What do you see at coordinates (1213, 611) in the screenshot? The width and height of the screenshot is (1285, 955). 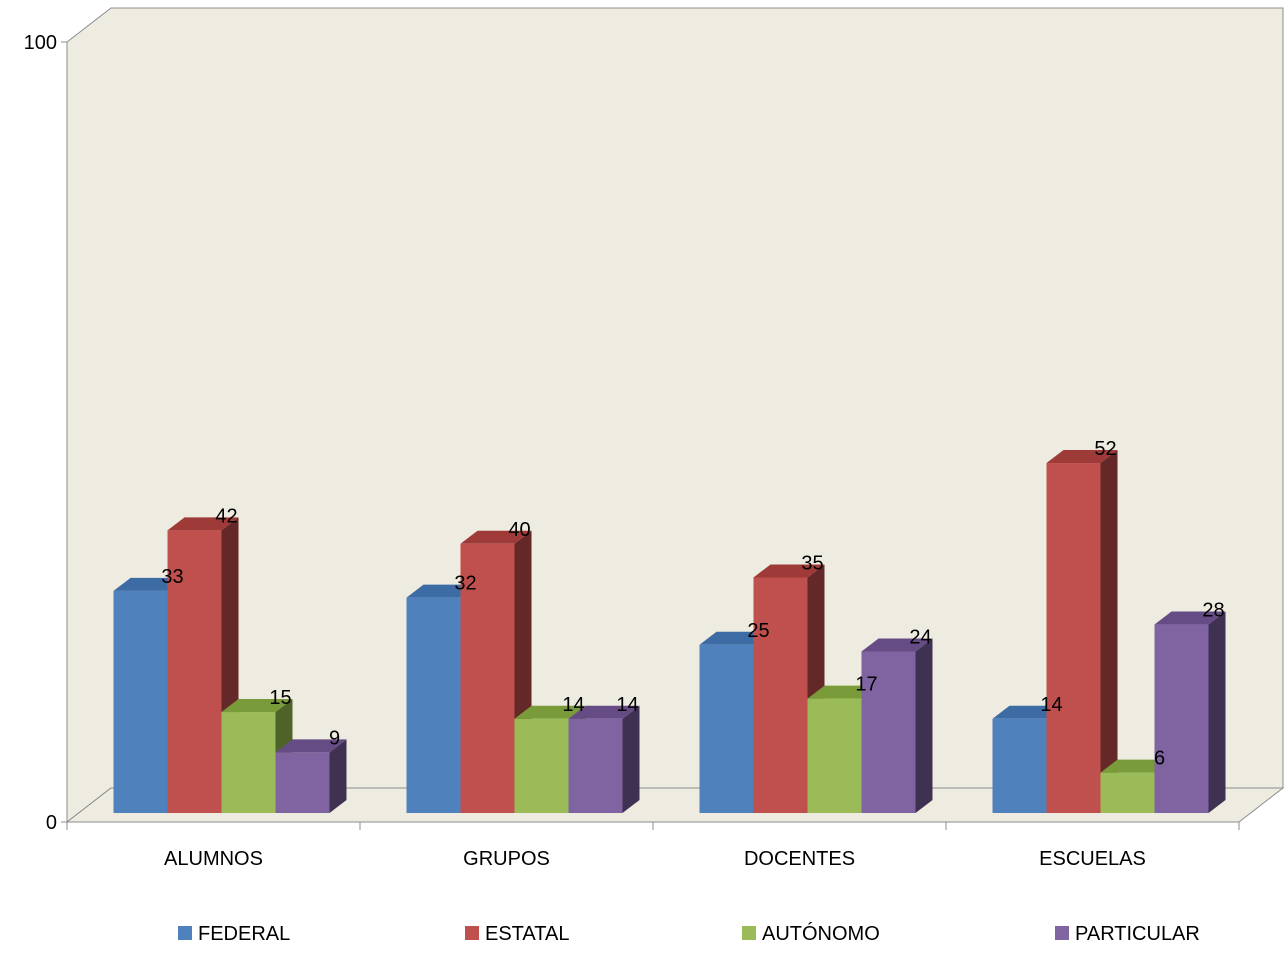 I see `data-label: 28` at bounding box center [1213, 611].